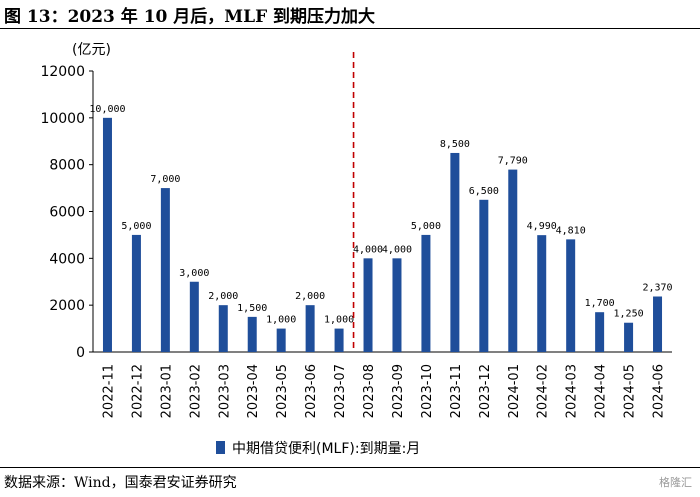 The image size is (700, 497). Describe the element at coordinates (165, 179) in the screenshot. I see `data-label: 7,000` at that location.